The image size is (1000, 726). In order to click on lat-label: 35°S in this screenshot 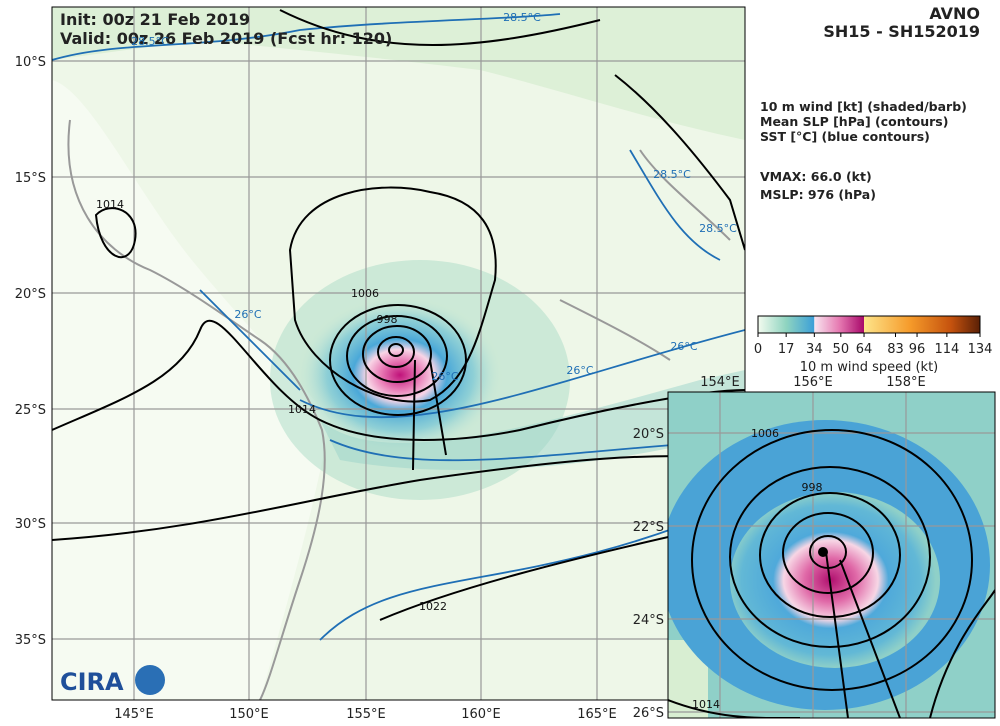, I will do `click(30, 640)`.